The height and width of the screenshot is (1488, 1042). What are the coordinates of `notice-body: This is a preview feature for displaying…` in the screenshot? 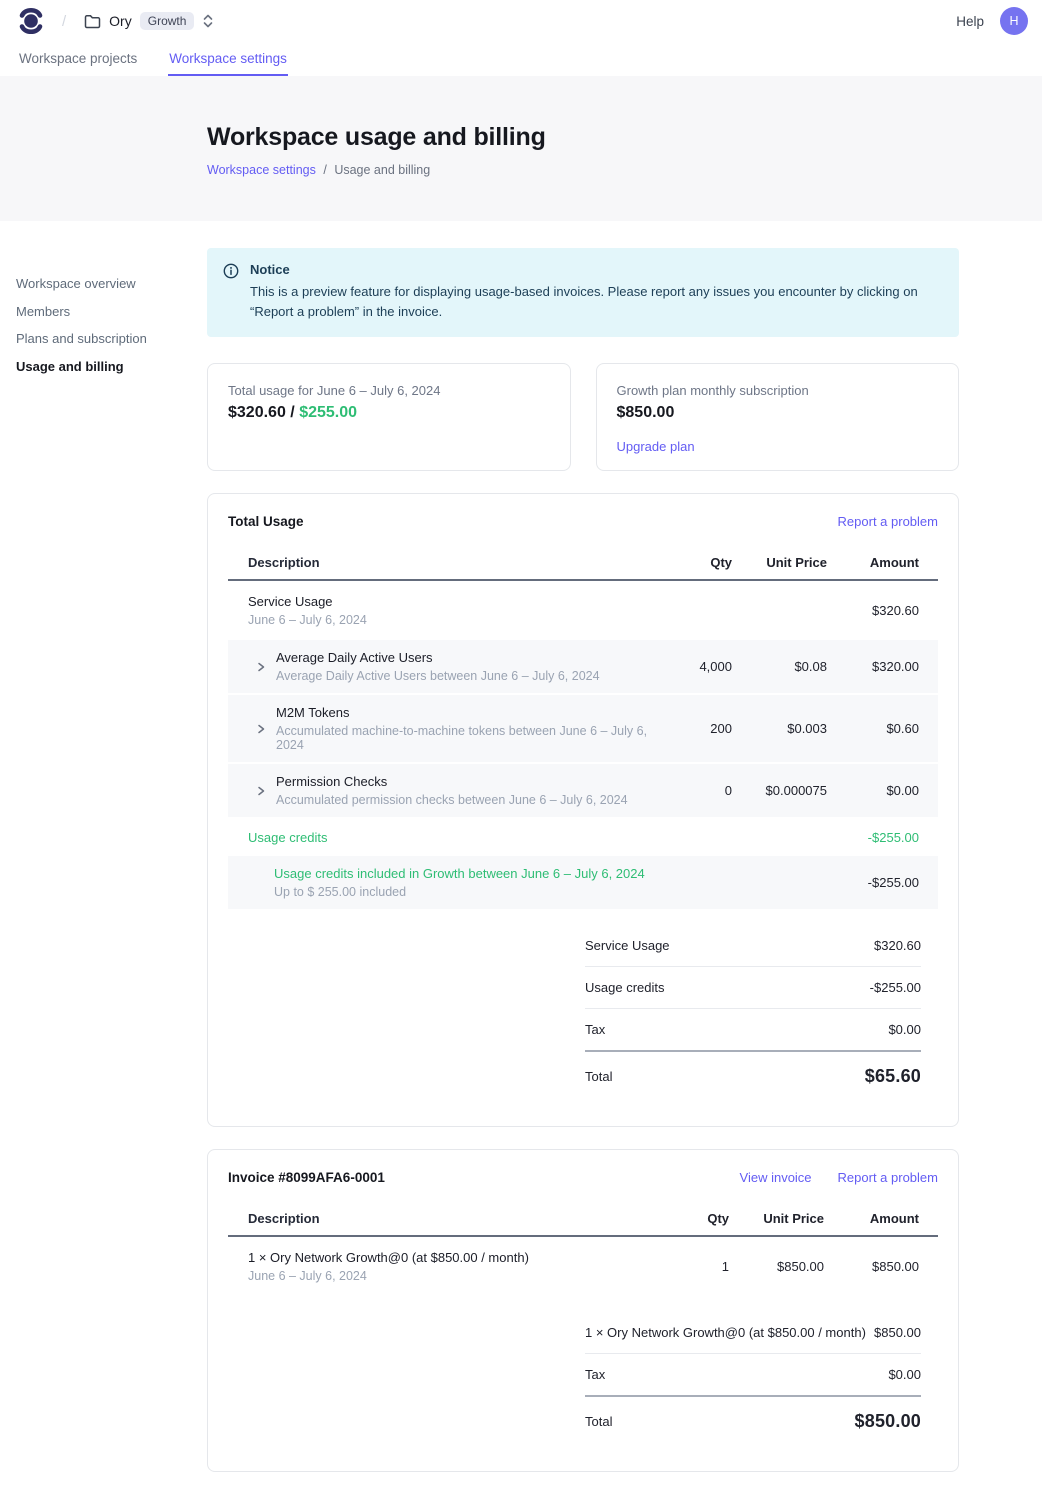 It's located at (584, 302).